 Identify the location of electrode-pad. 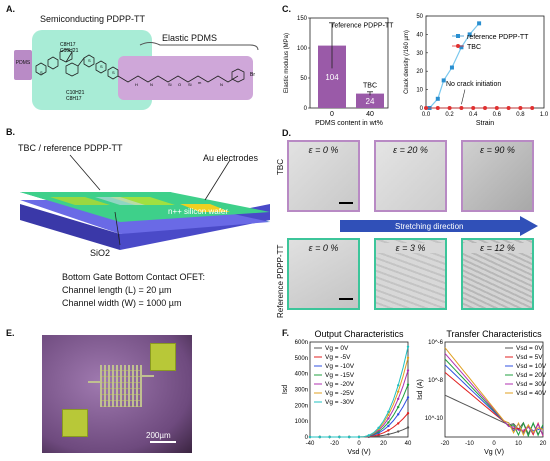
(163, 357).